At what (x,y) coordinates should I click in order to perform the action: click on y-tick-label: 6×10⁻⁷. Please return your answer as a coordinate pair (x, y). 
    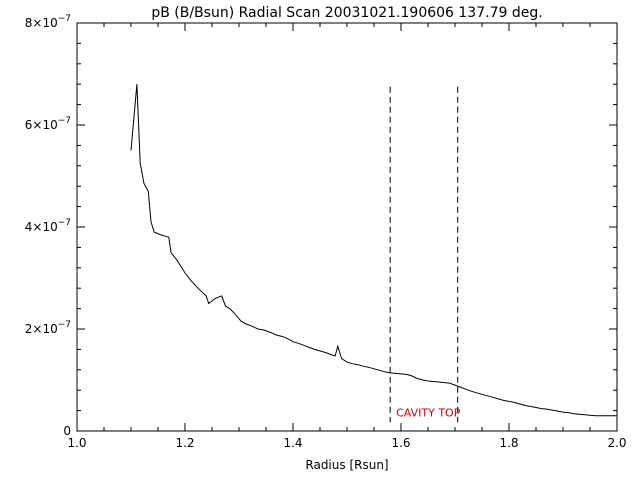
    Looking at the image, I should click on (48, 124).